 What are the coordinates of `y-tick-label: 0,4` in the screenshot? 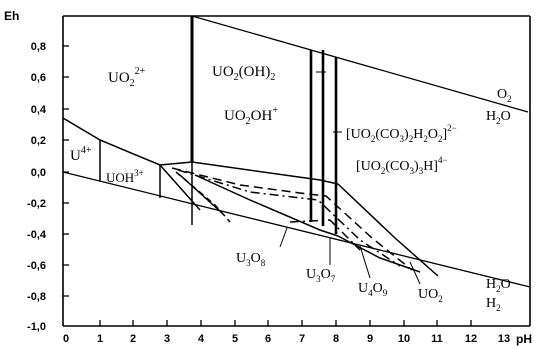 It's located at (39, 110).